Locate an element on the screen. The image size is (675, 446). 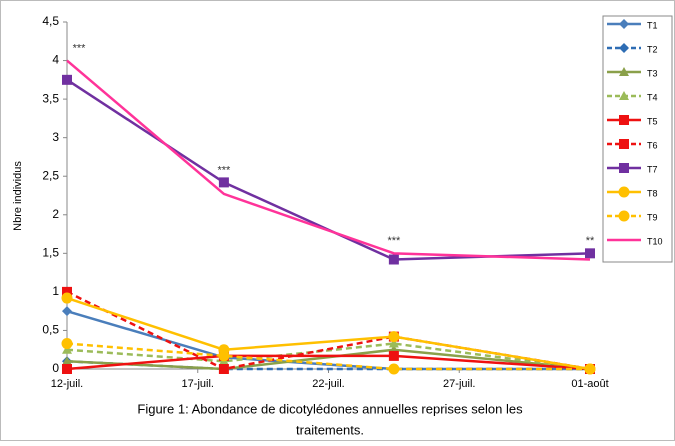
y-tick-label: 3 is located at coordinates (55, 137).